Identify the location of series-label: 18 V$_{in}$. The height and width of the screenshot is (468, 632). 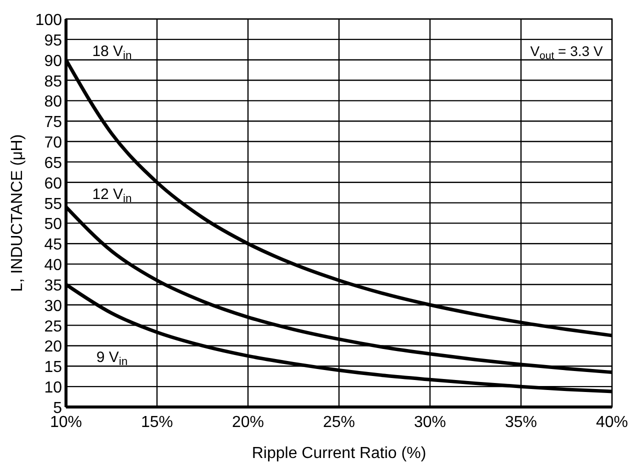
(112, 52).